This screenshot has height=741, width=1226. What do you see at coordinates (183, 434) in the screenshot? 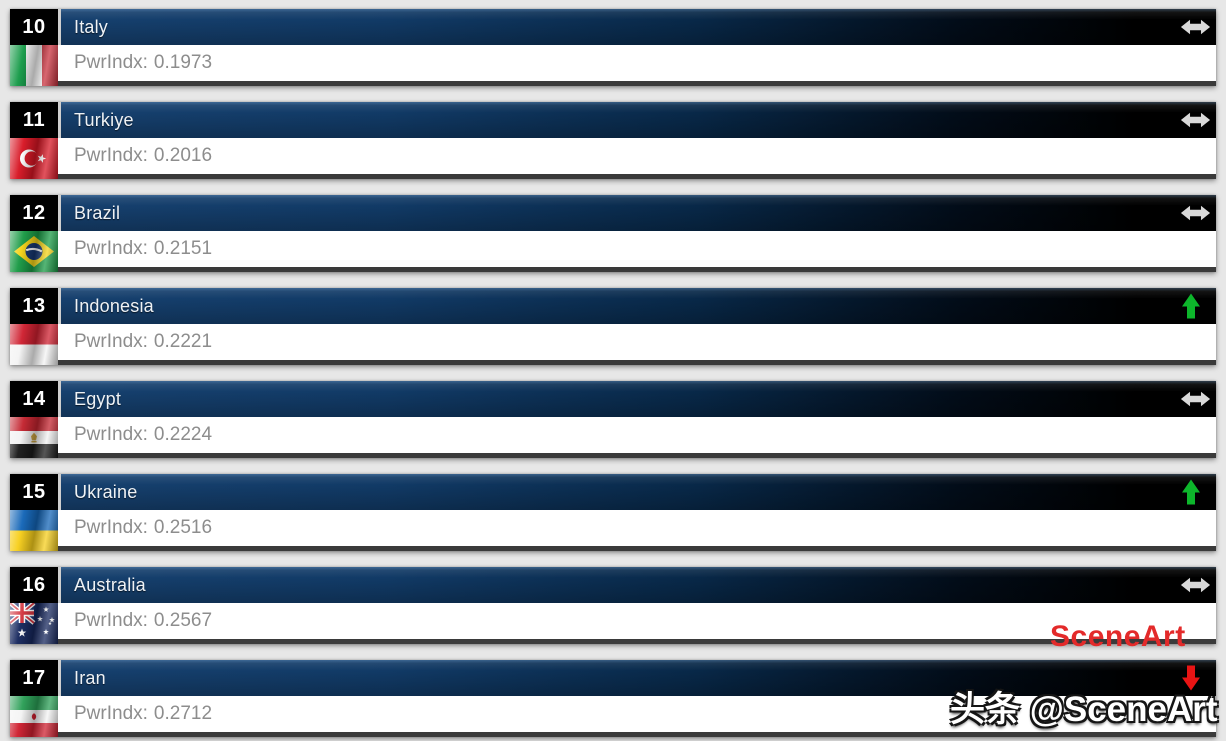
I see `pwrindx-value: 0.2224` at bounding box center [183, 434].